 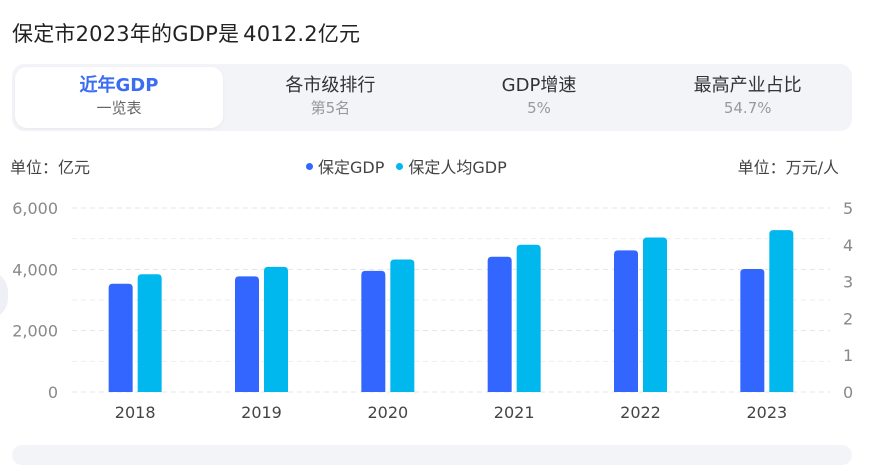 I want to click on x-tick-label: 2020, so click(x=387, y=412).